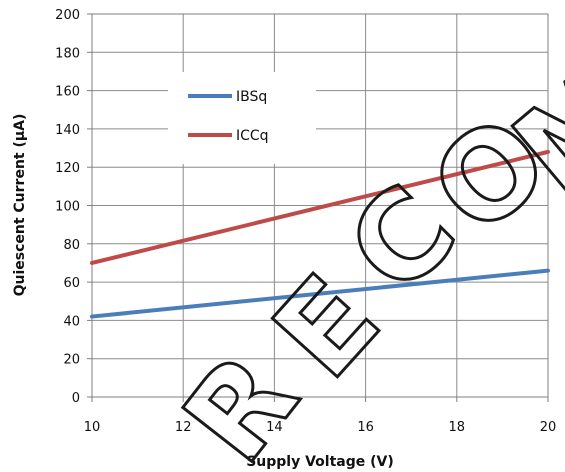 The width and height of the screenshot is (565, 472). What do you see at coordinates (548, 427) in the screenshot?
I see `x-tick-label: 20` at bounding box center [548, 427].